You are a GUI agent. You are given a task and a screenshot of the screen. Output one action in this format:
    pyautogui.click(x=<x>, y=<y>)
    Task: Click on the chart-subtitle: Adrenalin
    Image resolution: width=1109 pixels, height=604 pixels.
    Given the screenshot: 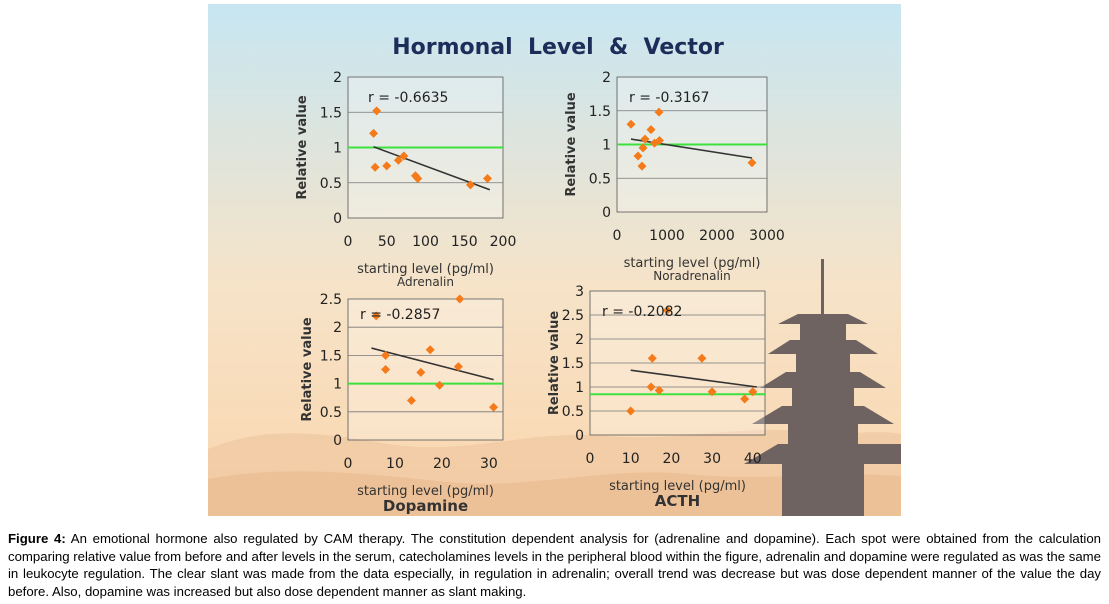 What is the action you would take?
    pyautogui.click(x=425, y=282)
    